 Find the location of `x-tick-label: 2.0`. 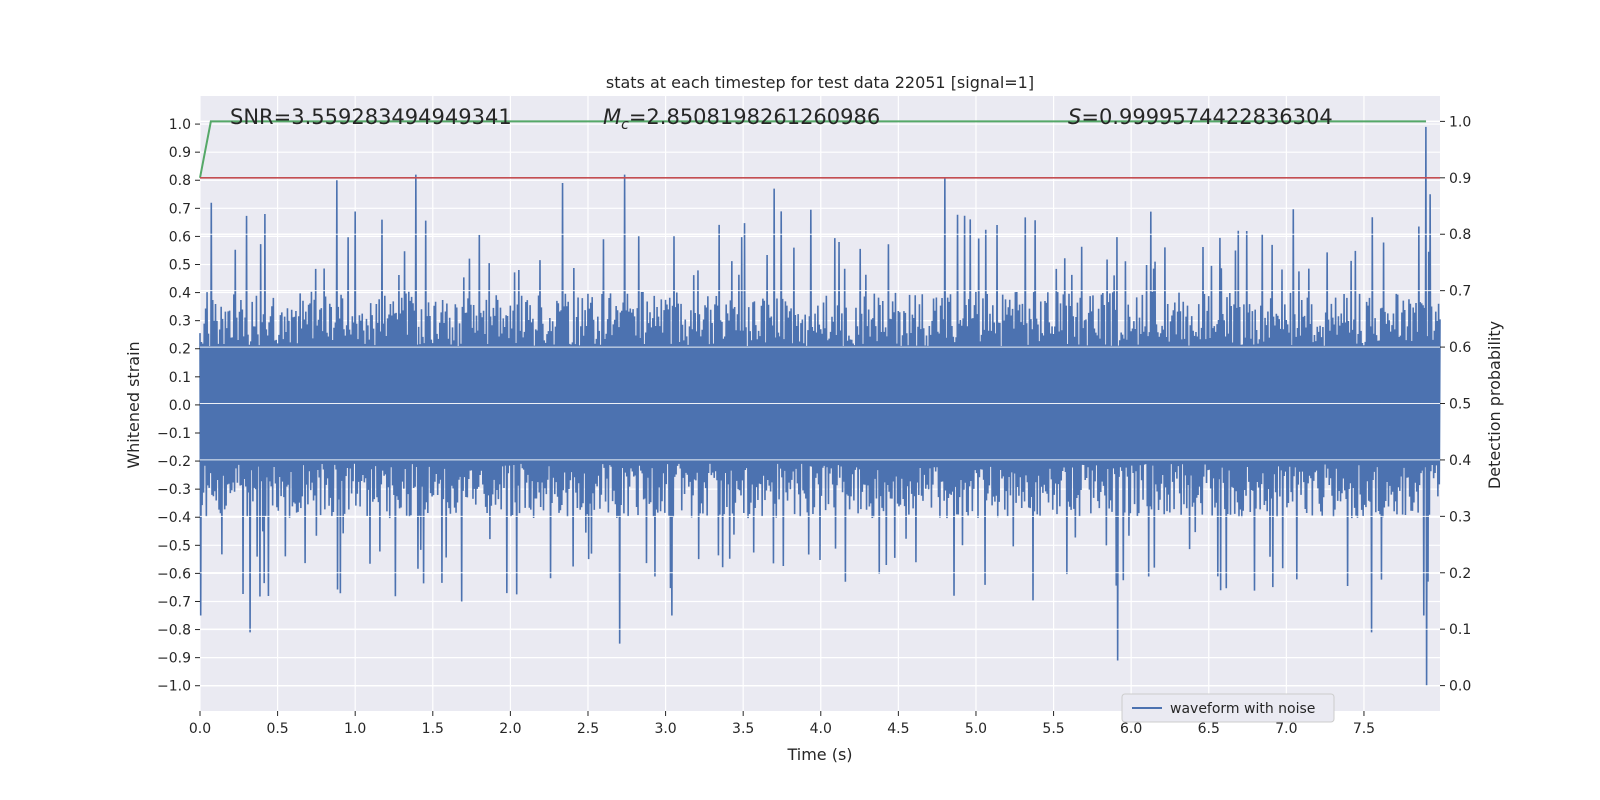

x-tick-label: 2.0 is located at coordinates (510, 729).